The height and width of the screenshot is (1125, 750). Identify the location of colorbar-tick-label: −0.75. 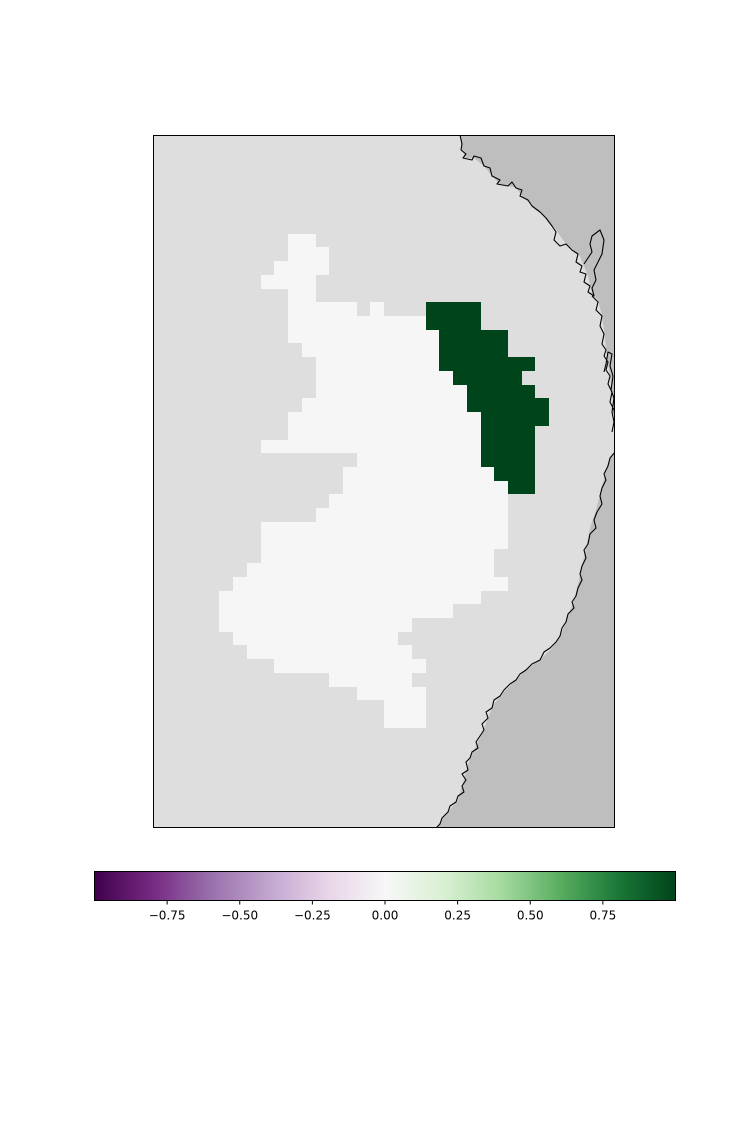
(167, 916).